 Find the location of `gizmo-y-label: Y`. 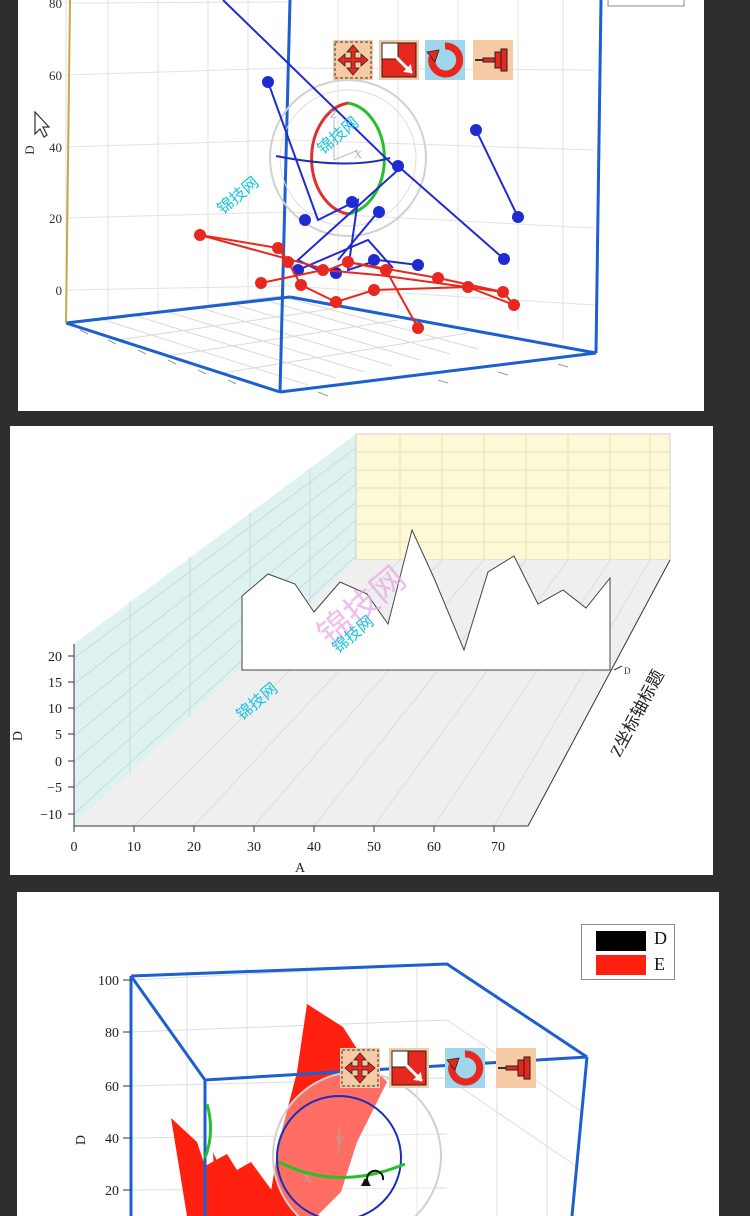

gizmo-y-label: Y is located at coordinates (339, 1140).